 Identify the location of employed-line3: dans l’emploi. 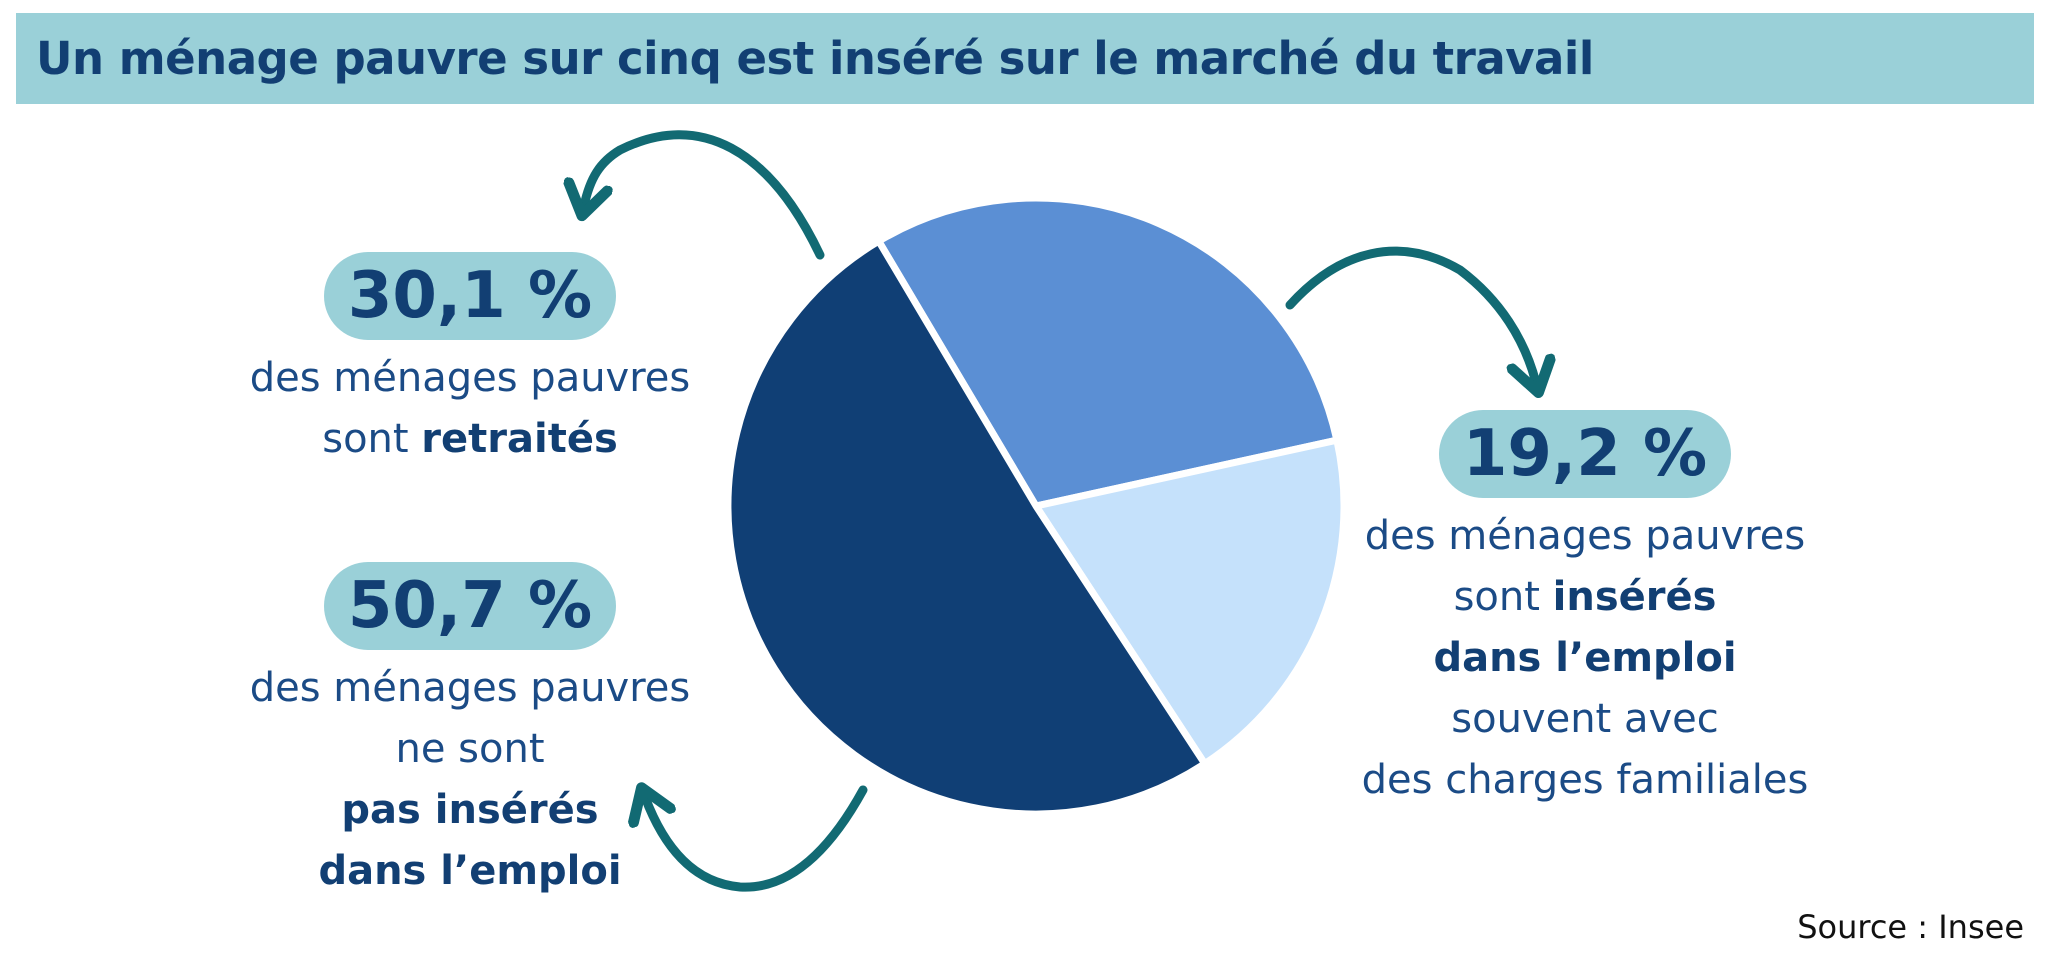
(1585, 658).